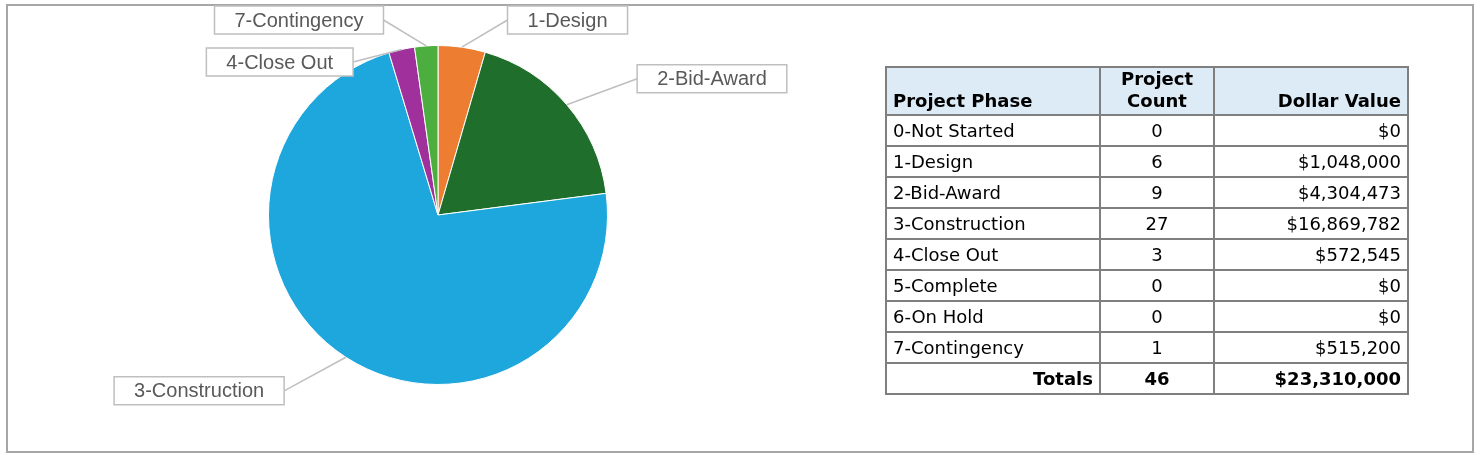 The height and width of the screenshot is (453, 1481). I want to click on data-label: 9, so click(1157, 192).